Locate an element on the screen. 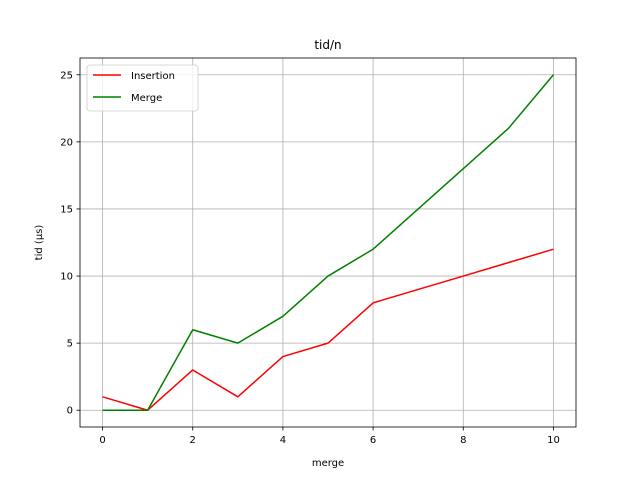 The image size is (640, 480). y-axis-label: tid (µs) is located at coordinates (39, 243).